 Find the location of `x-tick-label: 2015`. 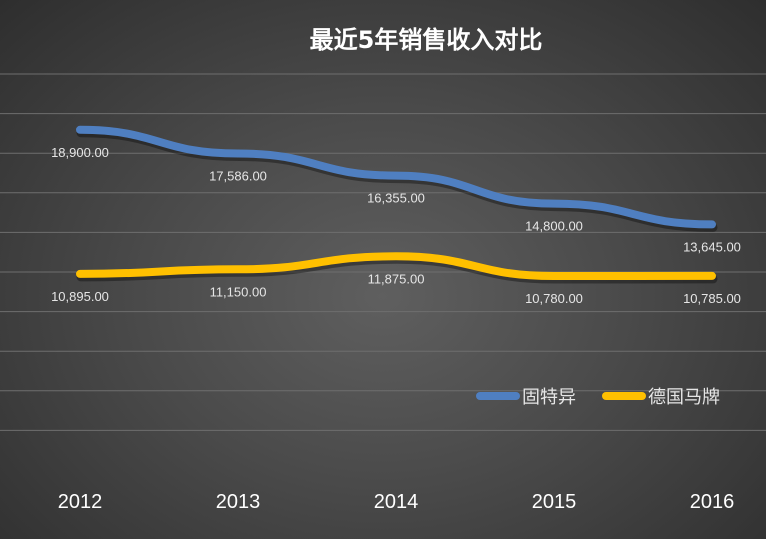

x-tick-label: 2015 is located at coordinates (554, 502).